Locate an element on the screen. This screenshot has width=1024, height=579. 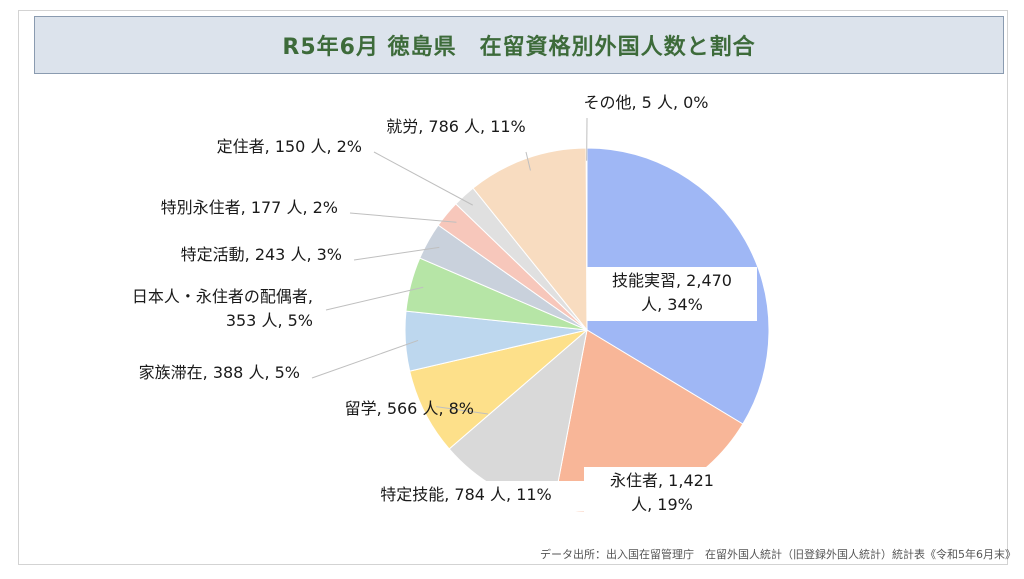
slice-label-3-line-1: 特定技能, 784 人, 11% is located at coordinates (466, 494).